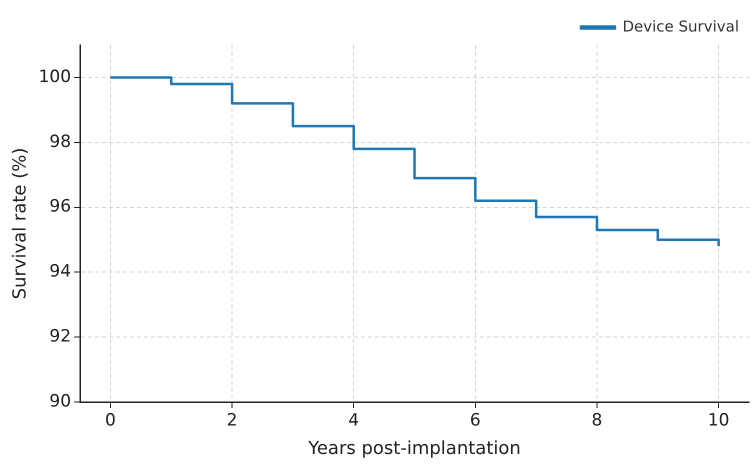 Image resolution: width=753 pixels, height=468 pixels. I want to click on y-axis-title: Survival rate (%), so click(19, 224).